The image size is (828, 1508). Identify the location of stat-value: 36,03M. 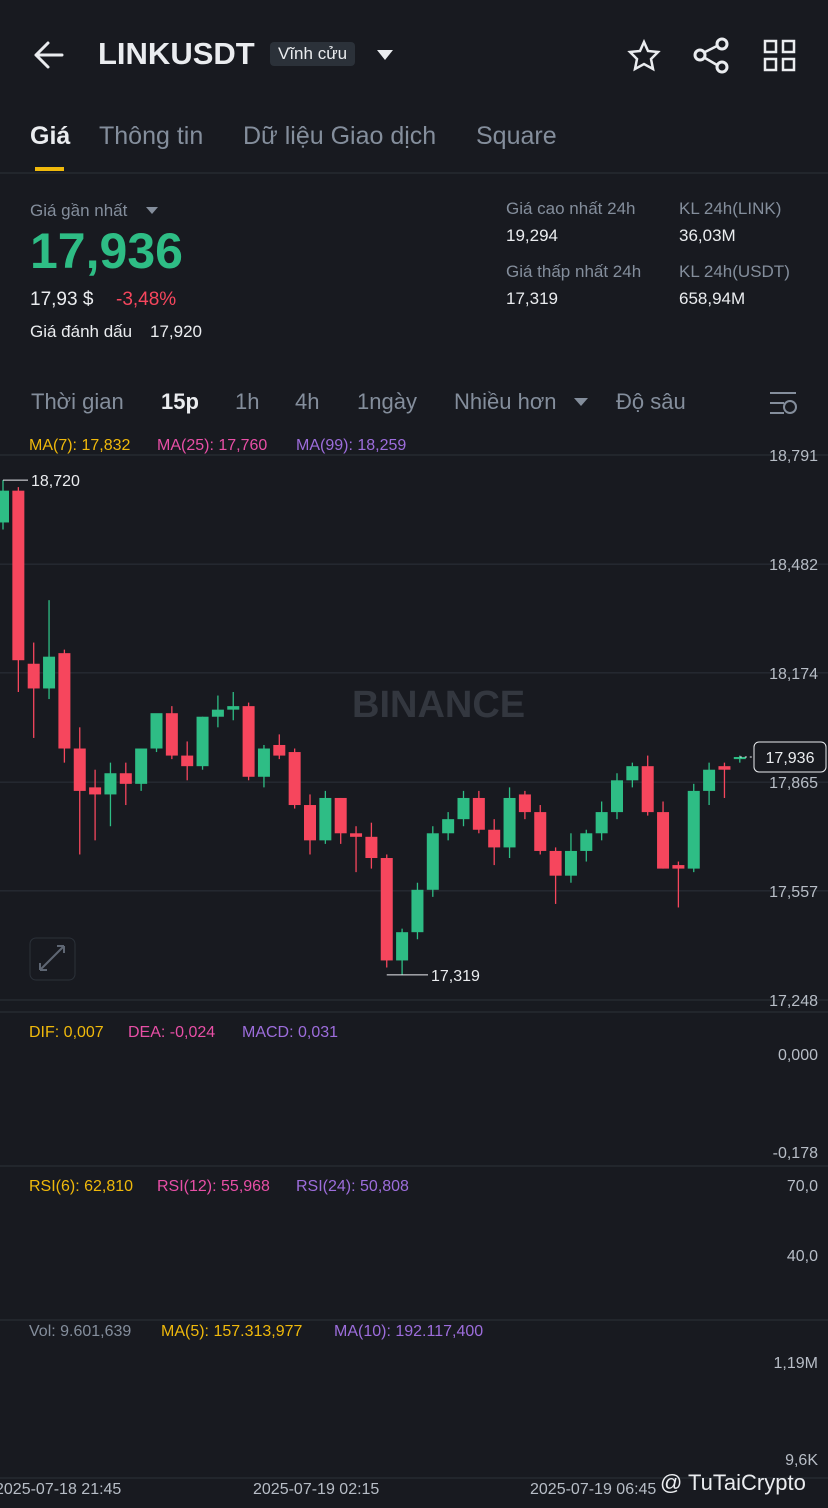
(707, 235).